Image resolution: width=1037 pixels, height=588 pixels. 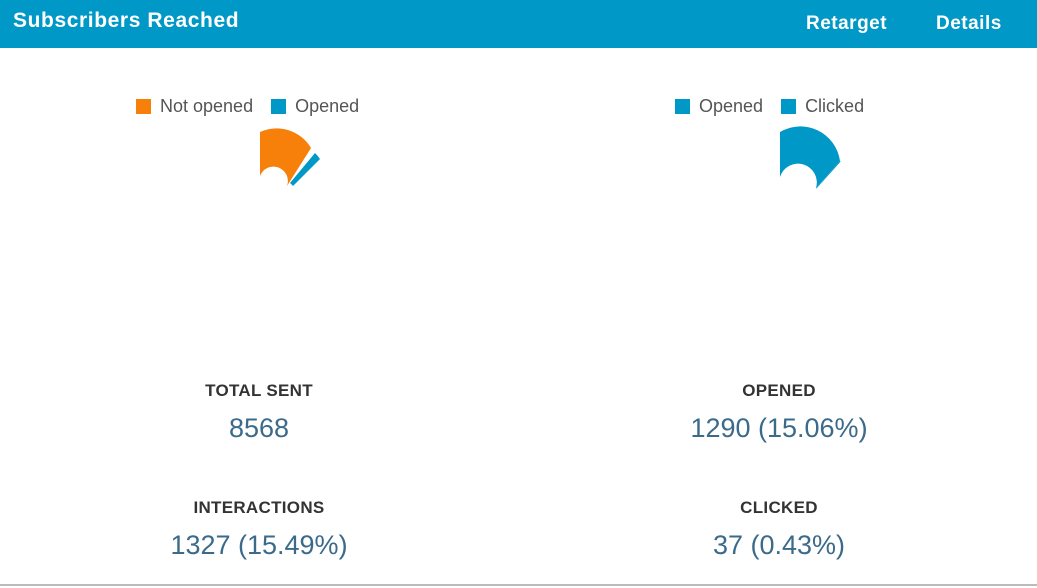 I want to click on stat-interactions: INTERACTIONS 1327 (15.49%), so click(x=259, y=529).